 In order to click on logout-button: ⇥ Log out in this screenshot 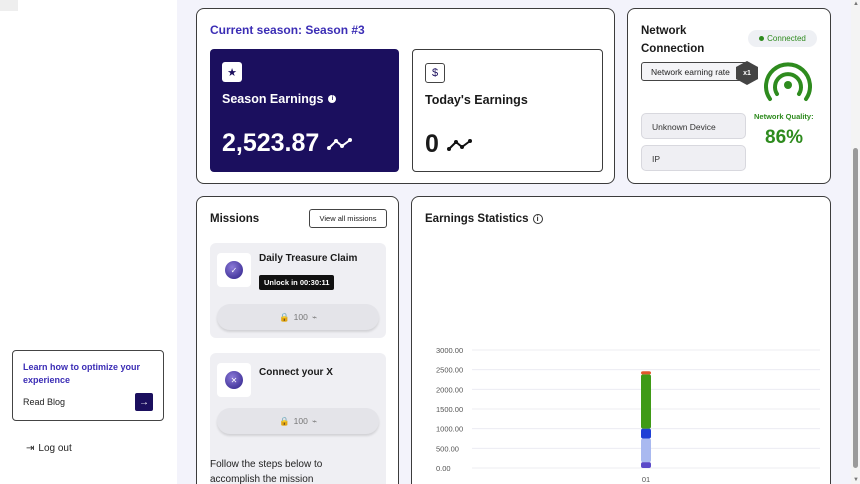, I will do `click(49, 448)`.